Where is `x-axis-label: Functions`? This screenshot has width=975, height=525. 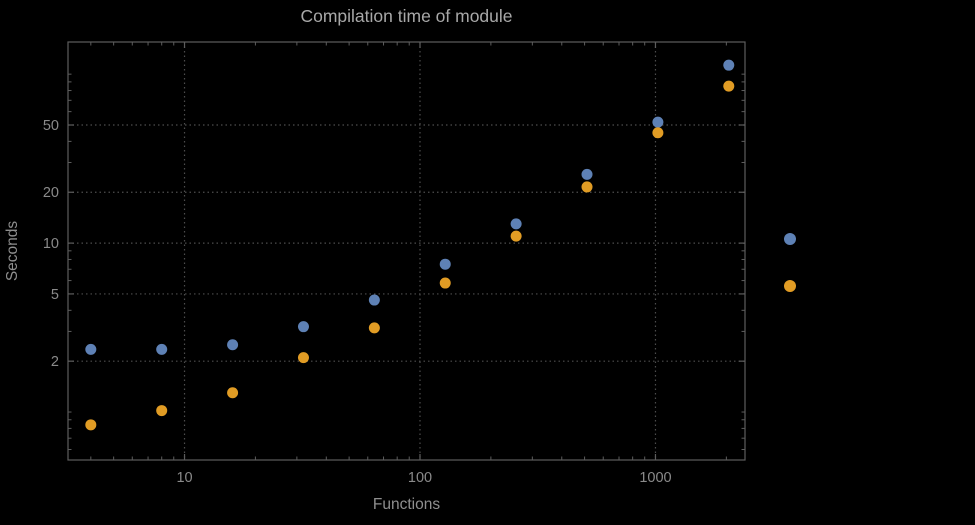 x-axis-label: Functions is located at coordinates (406, 504).